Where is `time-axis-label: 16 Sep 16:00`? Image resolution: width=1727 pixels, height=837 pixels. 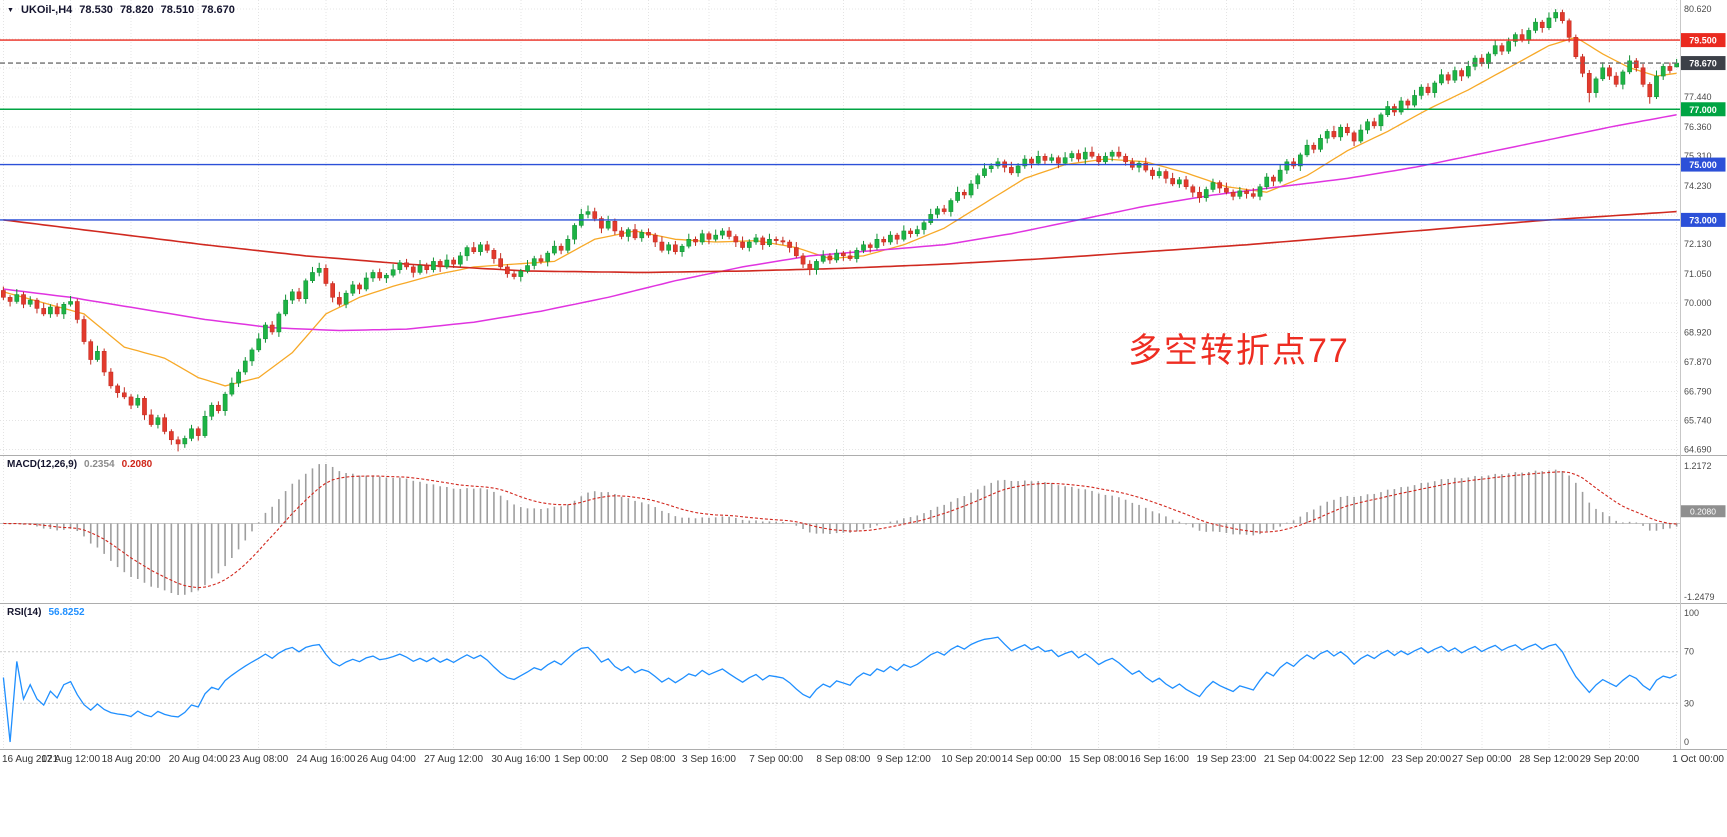 time-axis-label: 16 Sep 16:00 is located at coordinates (1159, 759).